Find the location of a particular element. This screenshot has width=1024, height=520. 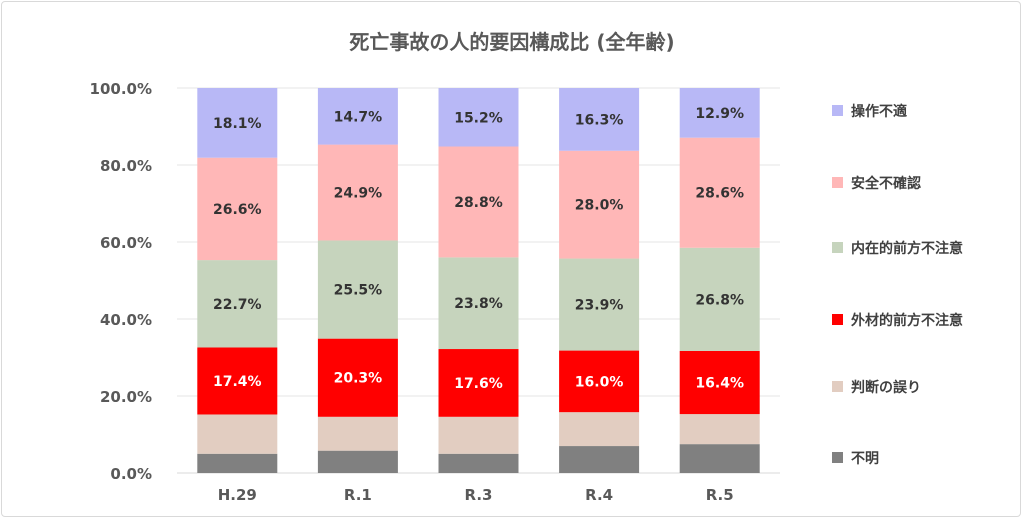

data-label: 23.9% is located at coordinates (599, 306).